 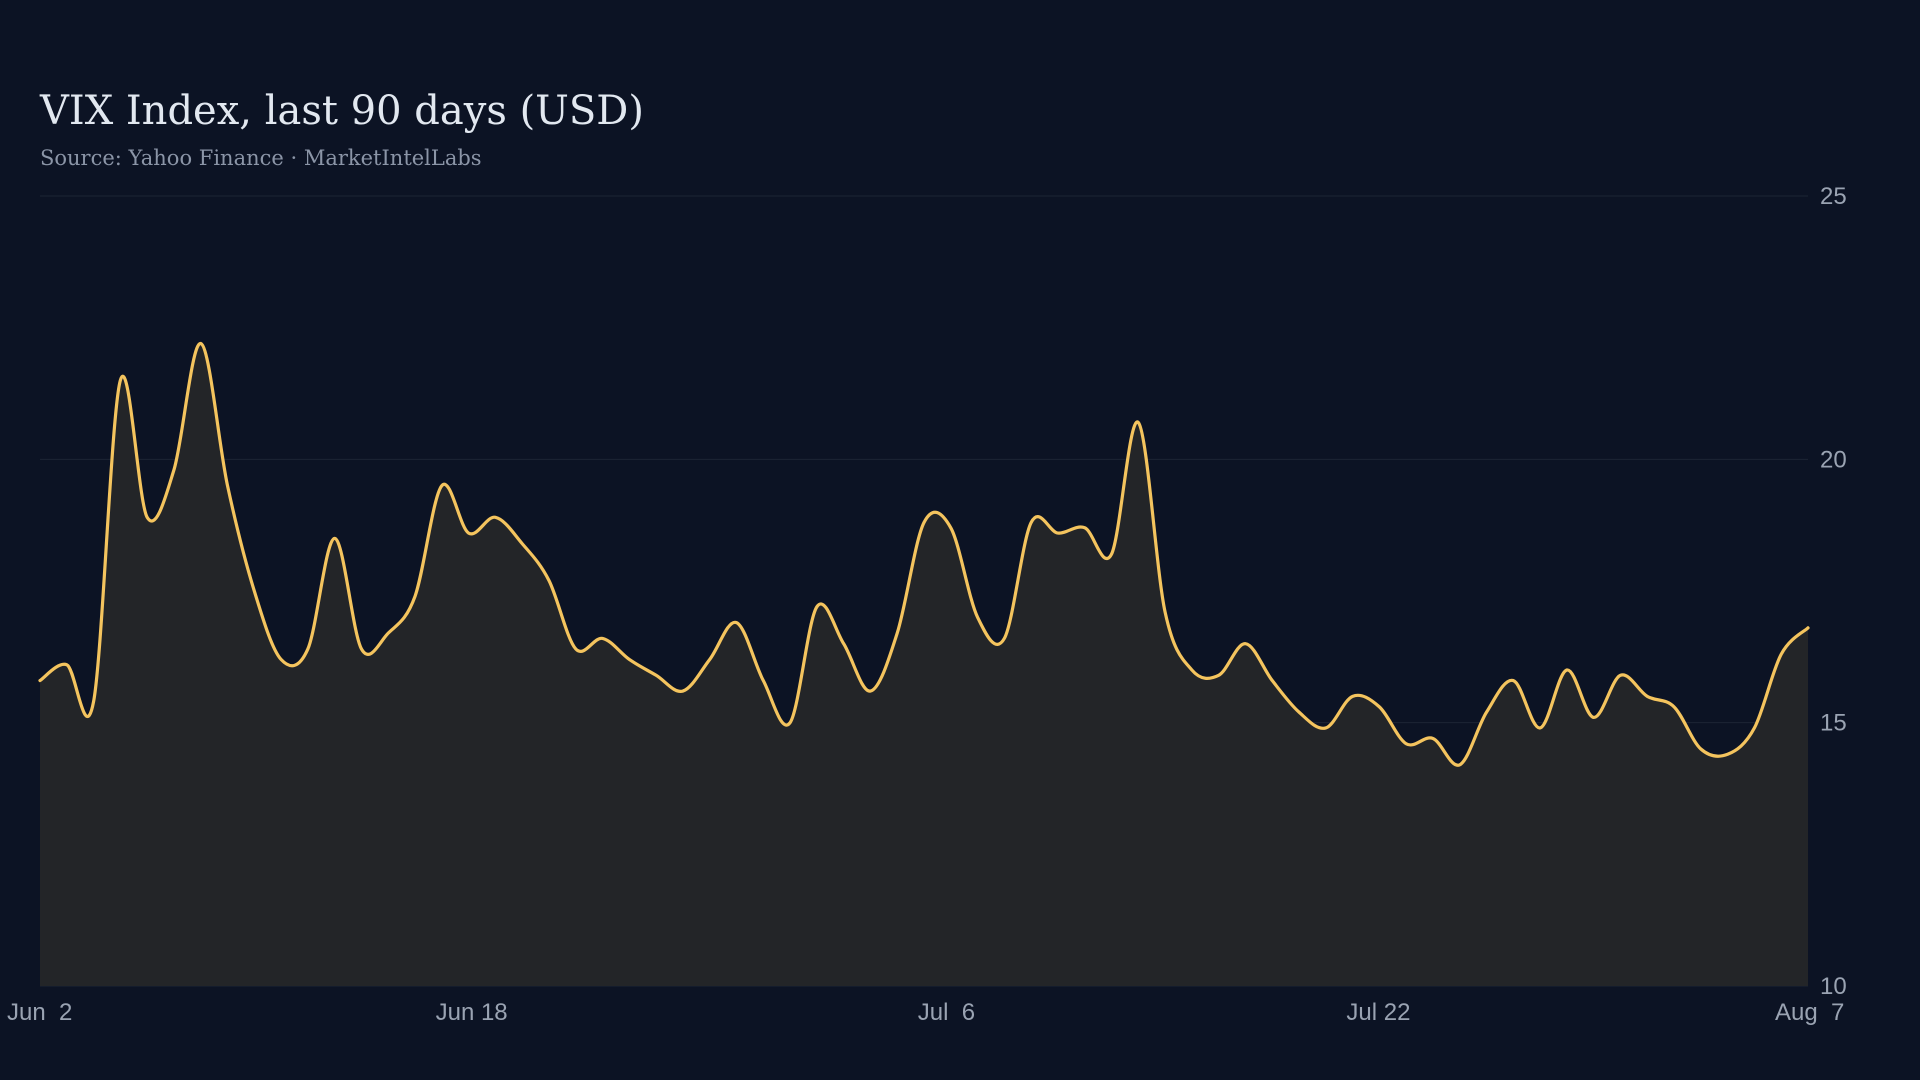 I want to click on y-tick-label: 15, so click(x=1833, y=723).